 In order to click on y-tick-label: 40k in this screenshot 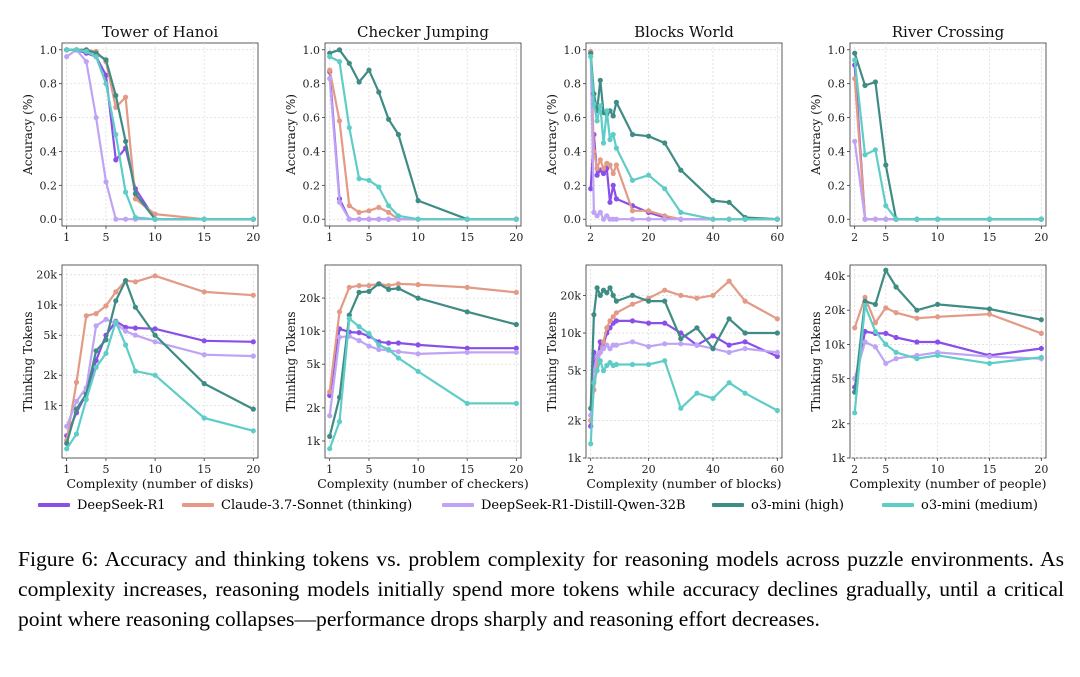, I will do `click(834, 276)`.